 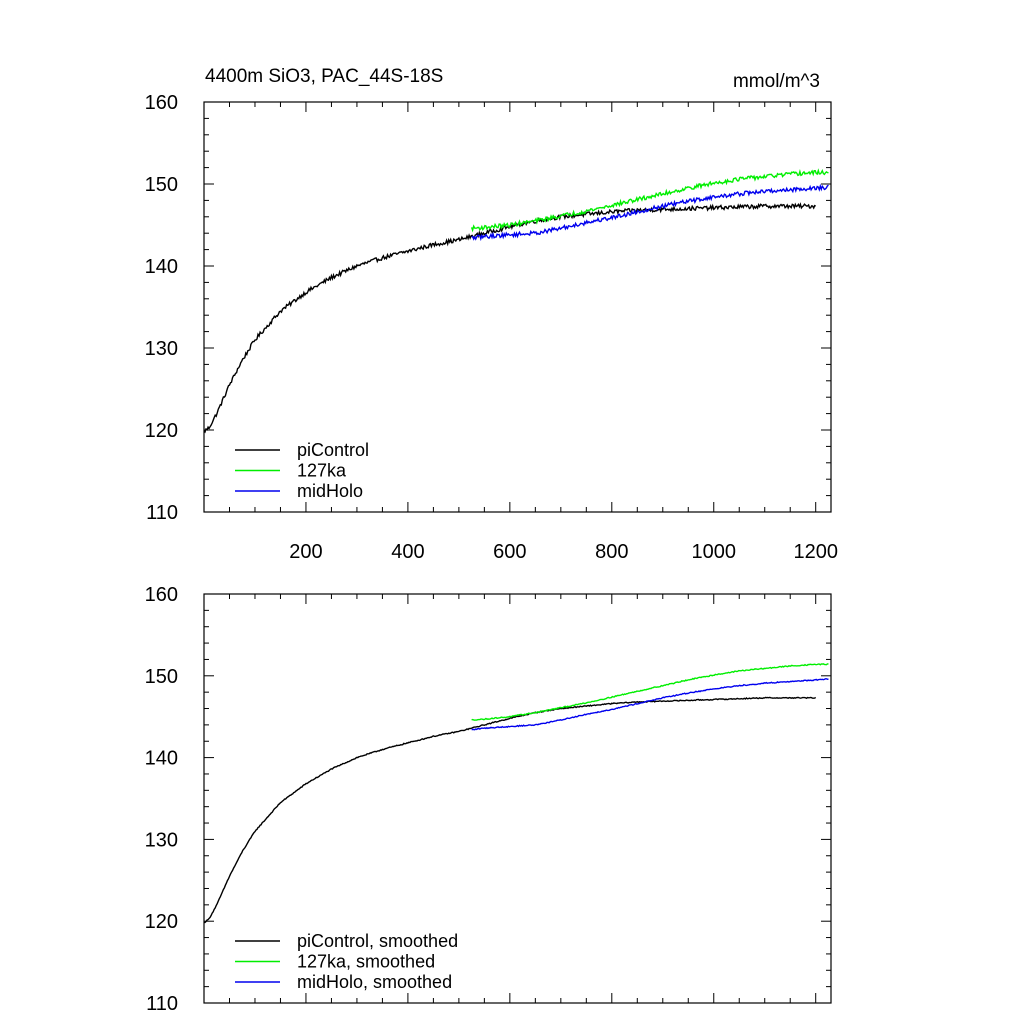 What do you see at coordinates (333, 450) in the screenshot?
I see `legend-label: piControl` at bounding box center [333, 450].